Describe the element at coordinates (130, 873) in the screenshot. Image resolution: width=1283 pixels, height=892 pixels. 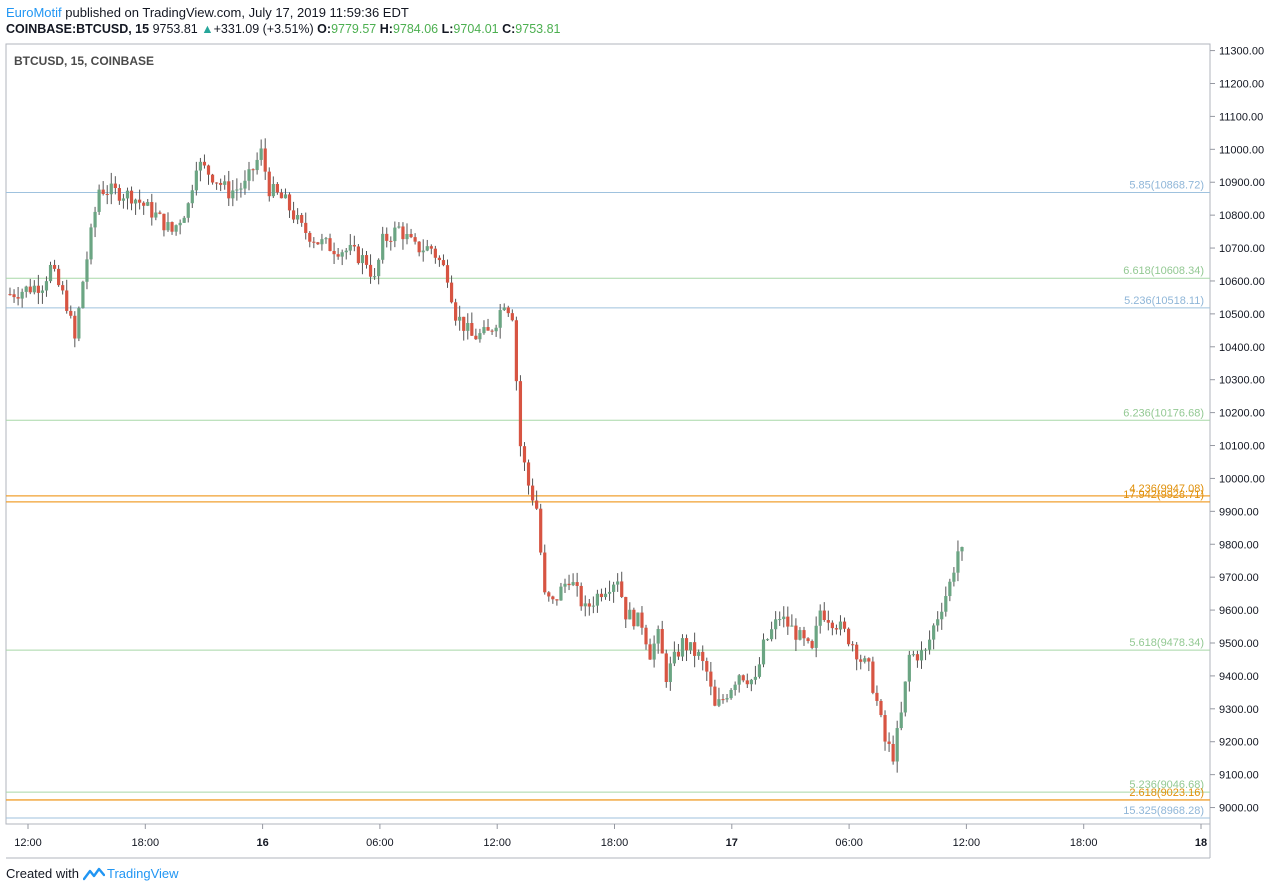
I see `tradingview-brand: TradingView` at that location.